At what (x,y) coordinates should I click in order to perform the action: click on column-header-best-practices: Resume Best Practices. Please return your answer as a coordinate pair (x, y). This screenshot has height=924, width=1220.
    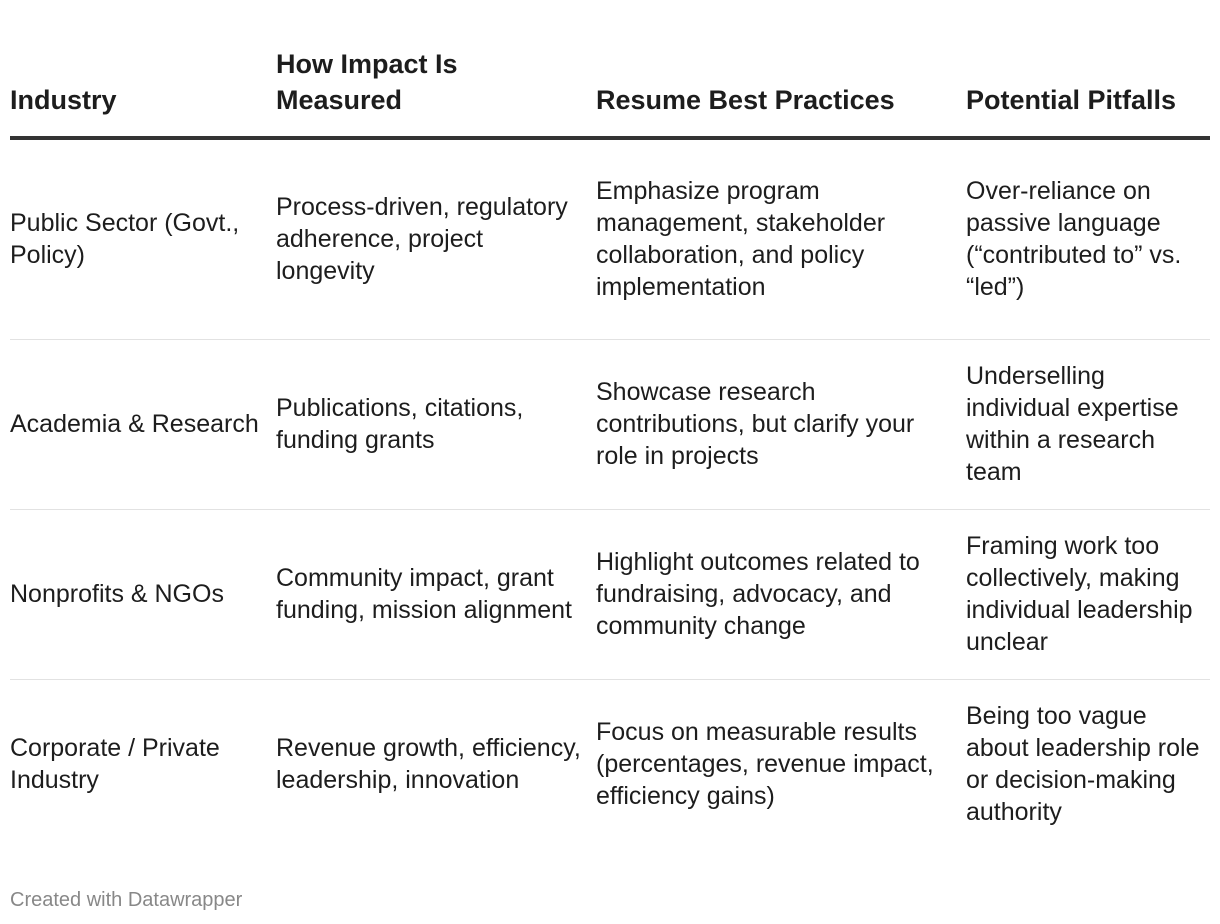
    Looking at the image, I should click on (781, 90).